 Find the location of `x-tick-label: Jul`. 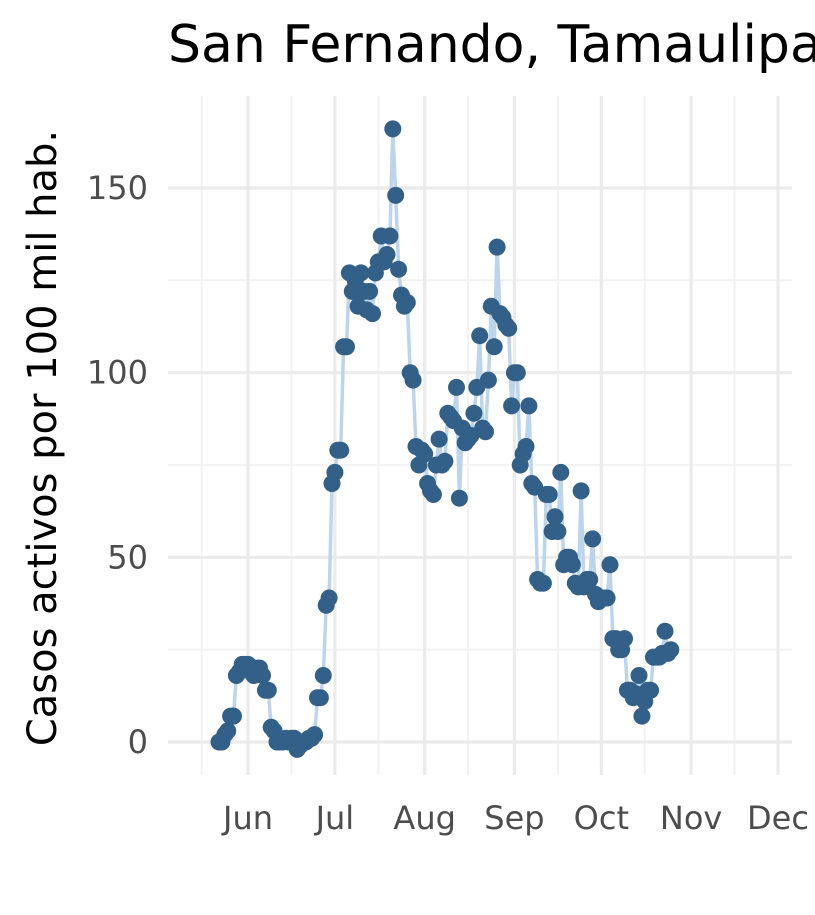

x-tick-label: Jul is located at coordinates (334, 818).